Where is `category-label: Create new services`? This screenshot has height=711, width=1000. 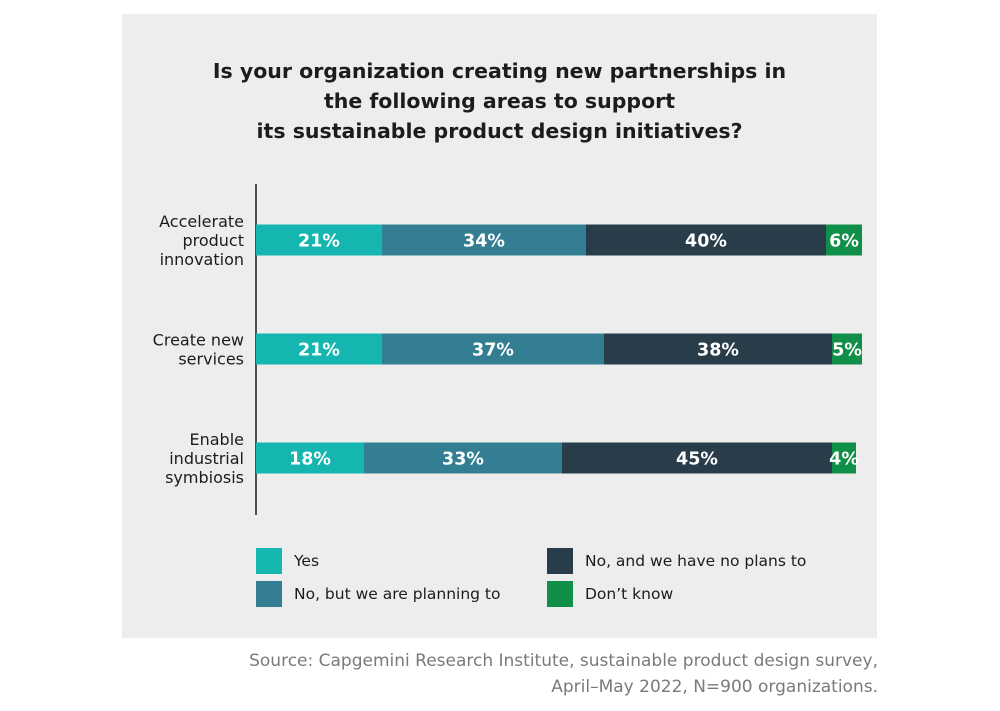 category-label: Create new services is located at coordinates (198, 350).